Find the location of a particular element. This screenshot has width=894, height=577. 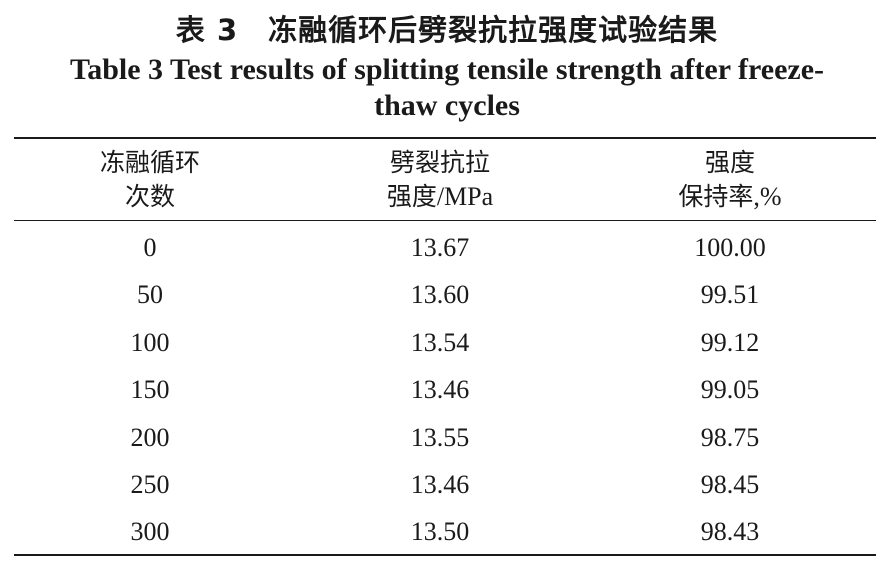

header-unit: ,% is located at coordinates (767, 196).